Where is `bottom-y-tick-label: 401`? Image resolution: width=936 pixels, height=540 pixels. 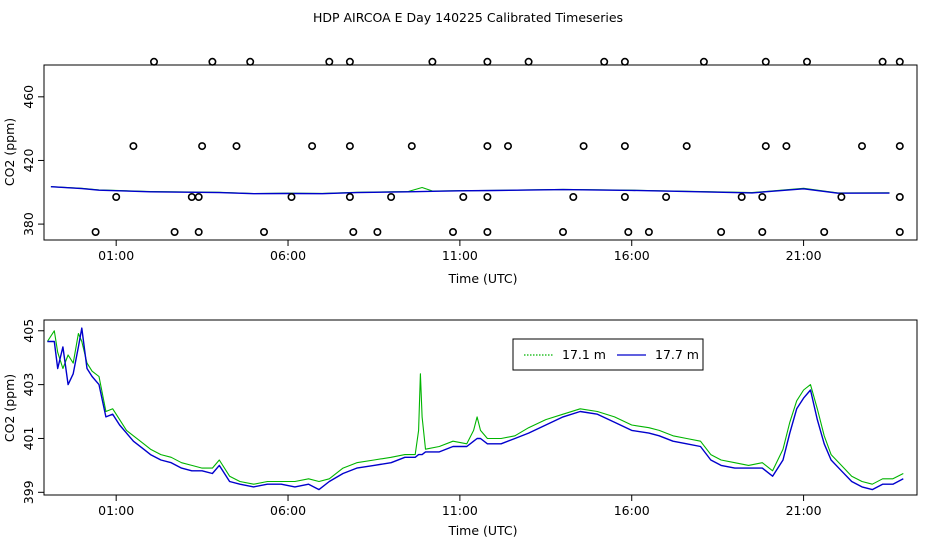 bottom-y-tick-label: 401 is located at coordinates (28, 439).